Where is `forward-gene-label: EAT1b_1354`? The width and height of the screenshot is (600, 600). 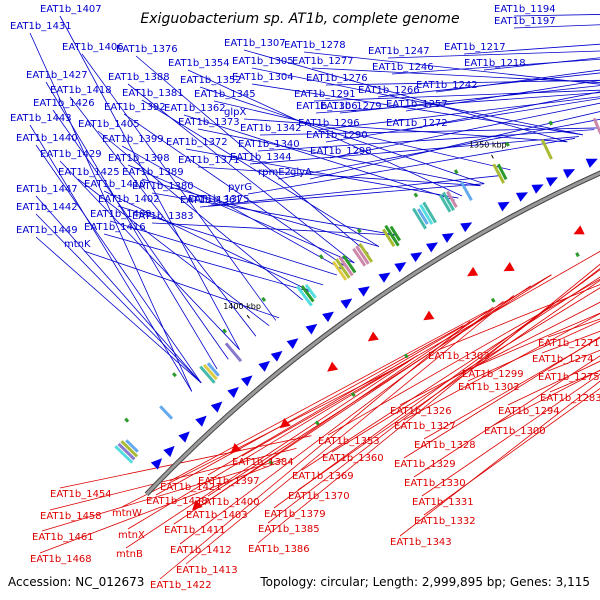
forward-gene-label: EAT1b_1354 is located at coordinates (199, 63).